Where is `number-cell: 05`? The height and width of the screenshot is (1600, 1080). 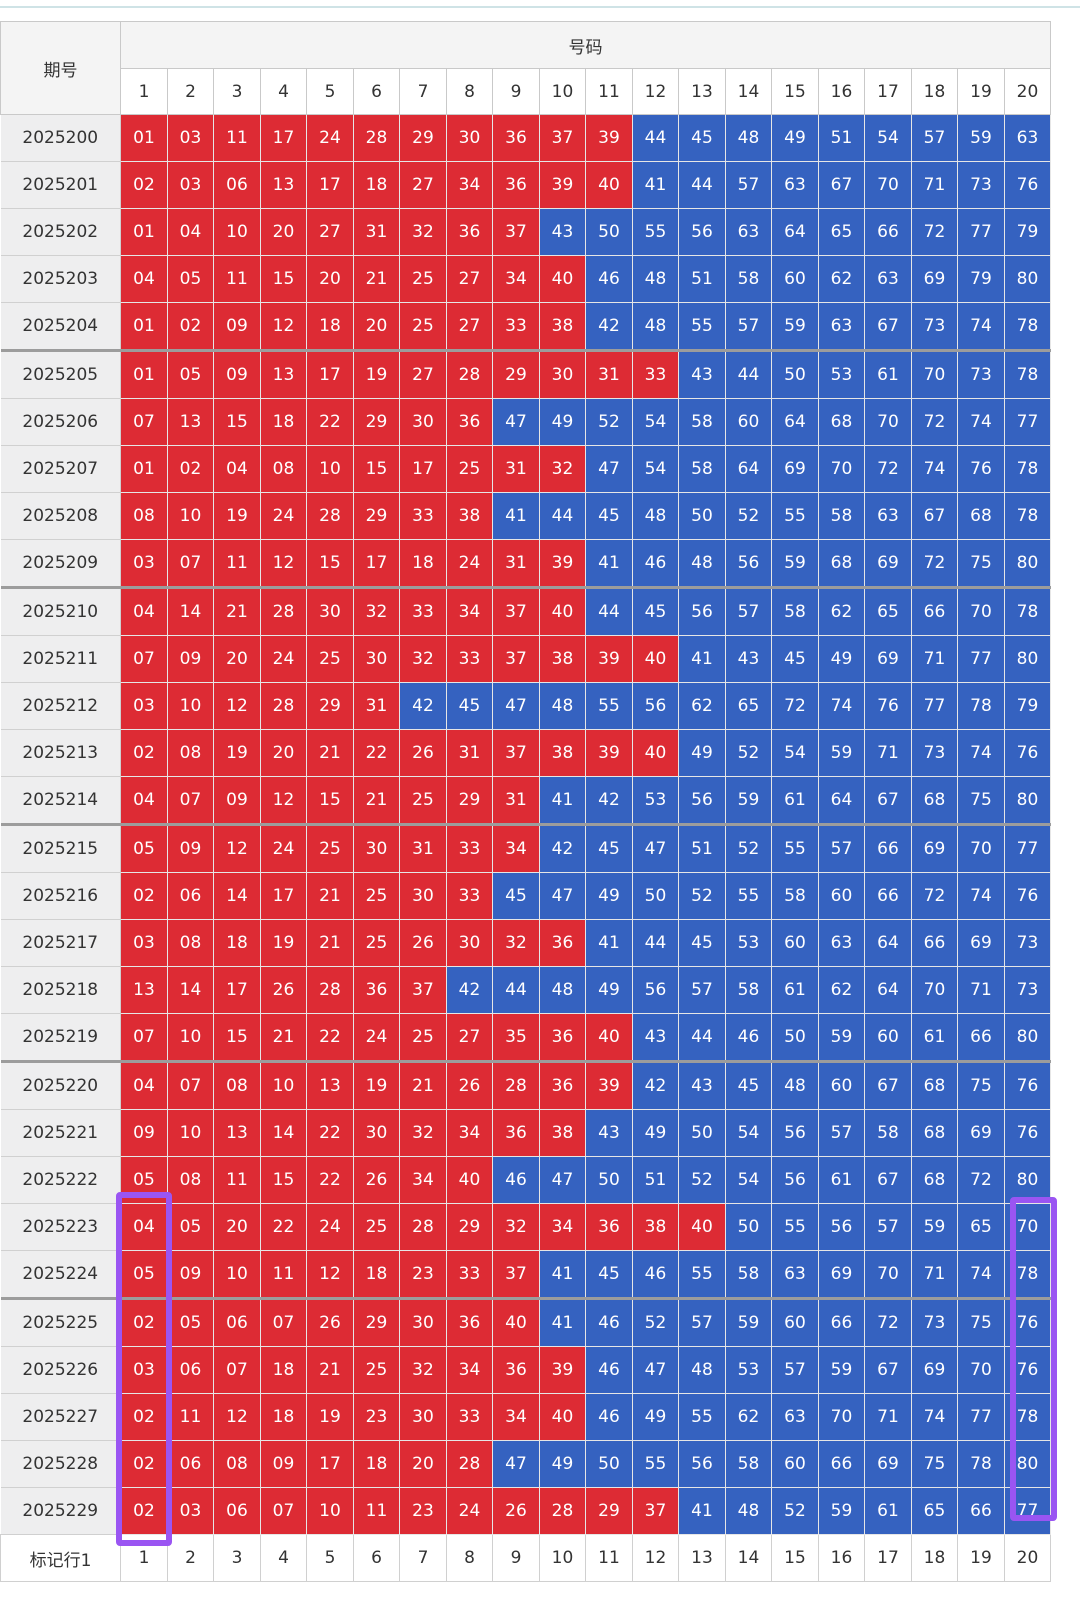 number-cell: 05 is located at coordinates (144, 848).